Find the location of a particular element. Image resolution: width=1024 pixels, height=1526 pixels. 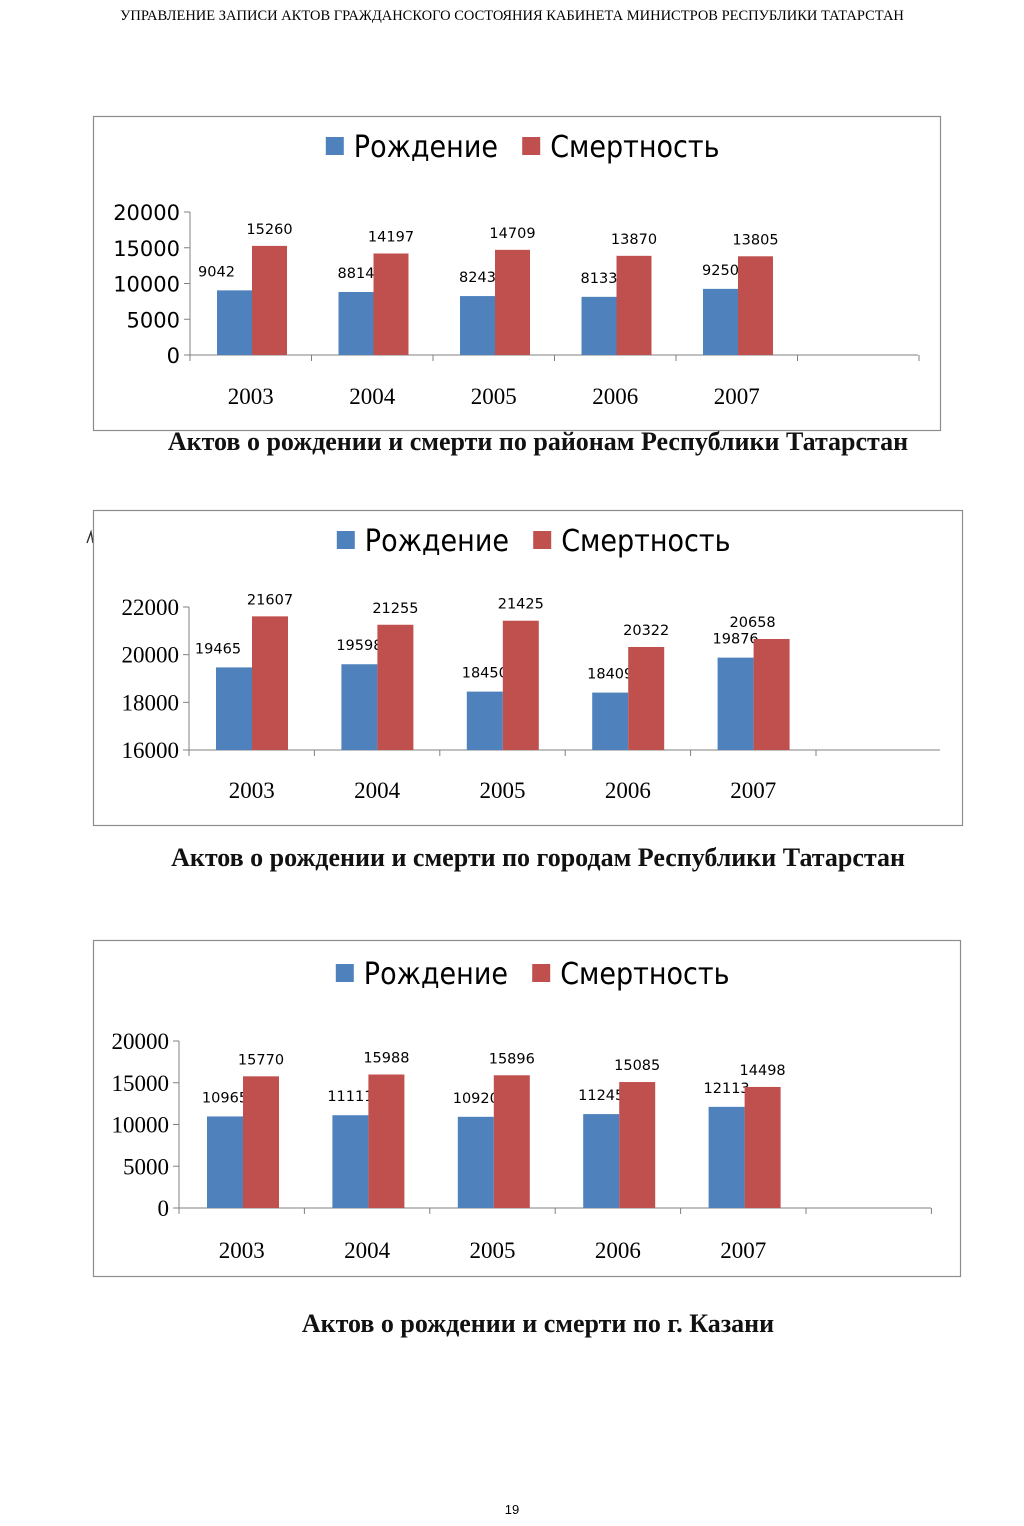

y-tick-label: 18000 is located at coordinates (151, 702).